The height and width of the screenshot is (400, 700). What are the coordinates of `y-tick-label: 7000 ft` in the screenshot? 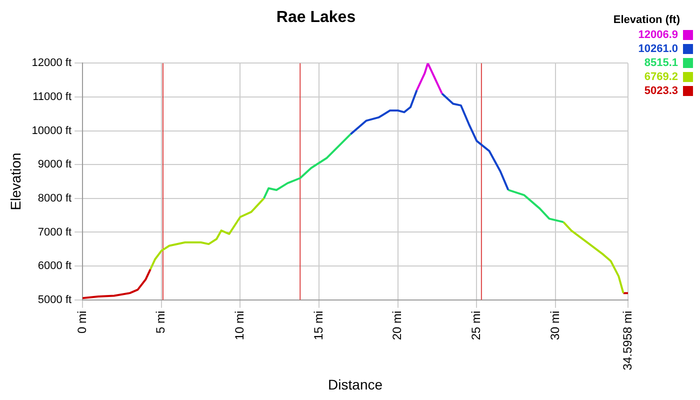 It's located at (55, 232).